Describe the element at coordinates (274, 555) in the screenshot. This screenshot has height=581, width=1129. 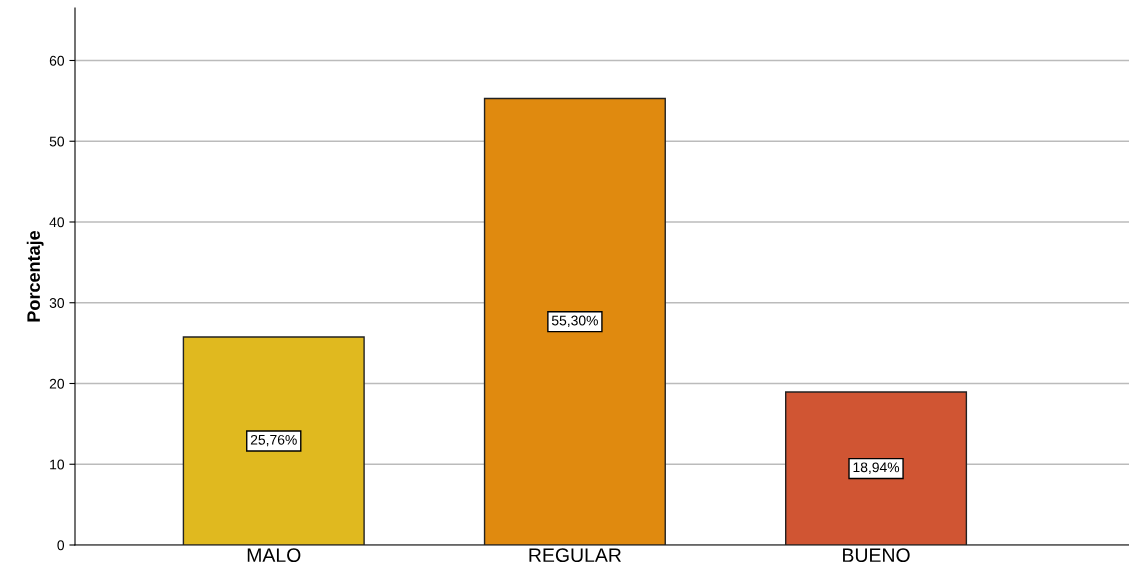
I see `x-tick-label: MALO` at that location.